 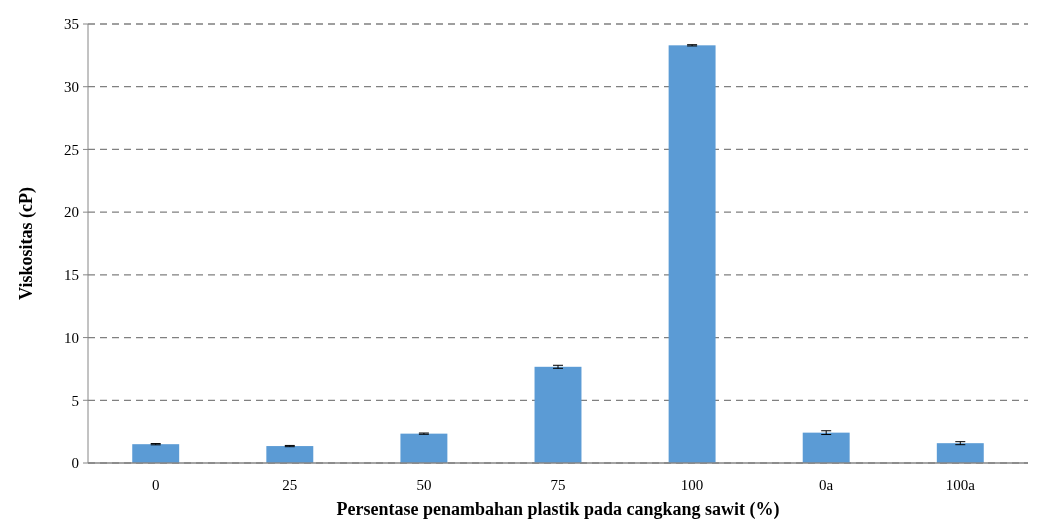 I want to click on y-tick-label: 35, so click(x=71, y=24).